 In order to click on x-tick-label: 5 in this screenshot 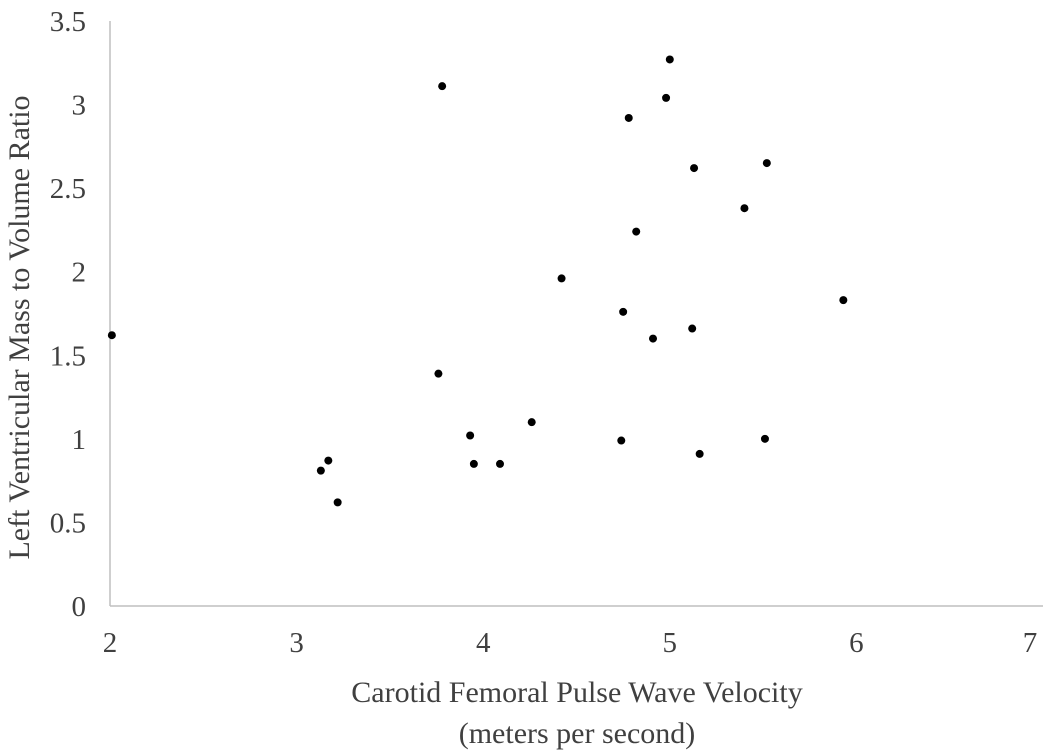, I will do `click(670, 643)`.